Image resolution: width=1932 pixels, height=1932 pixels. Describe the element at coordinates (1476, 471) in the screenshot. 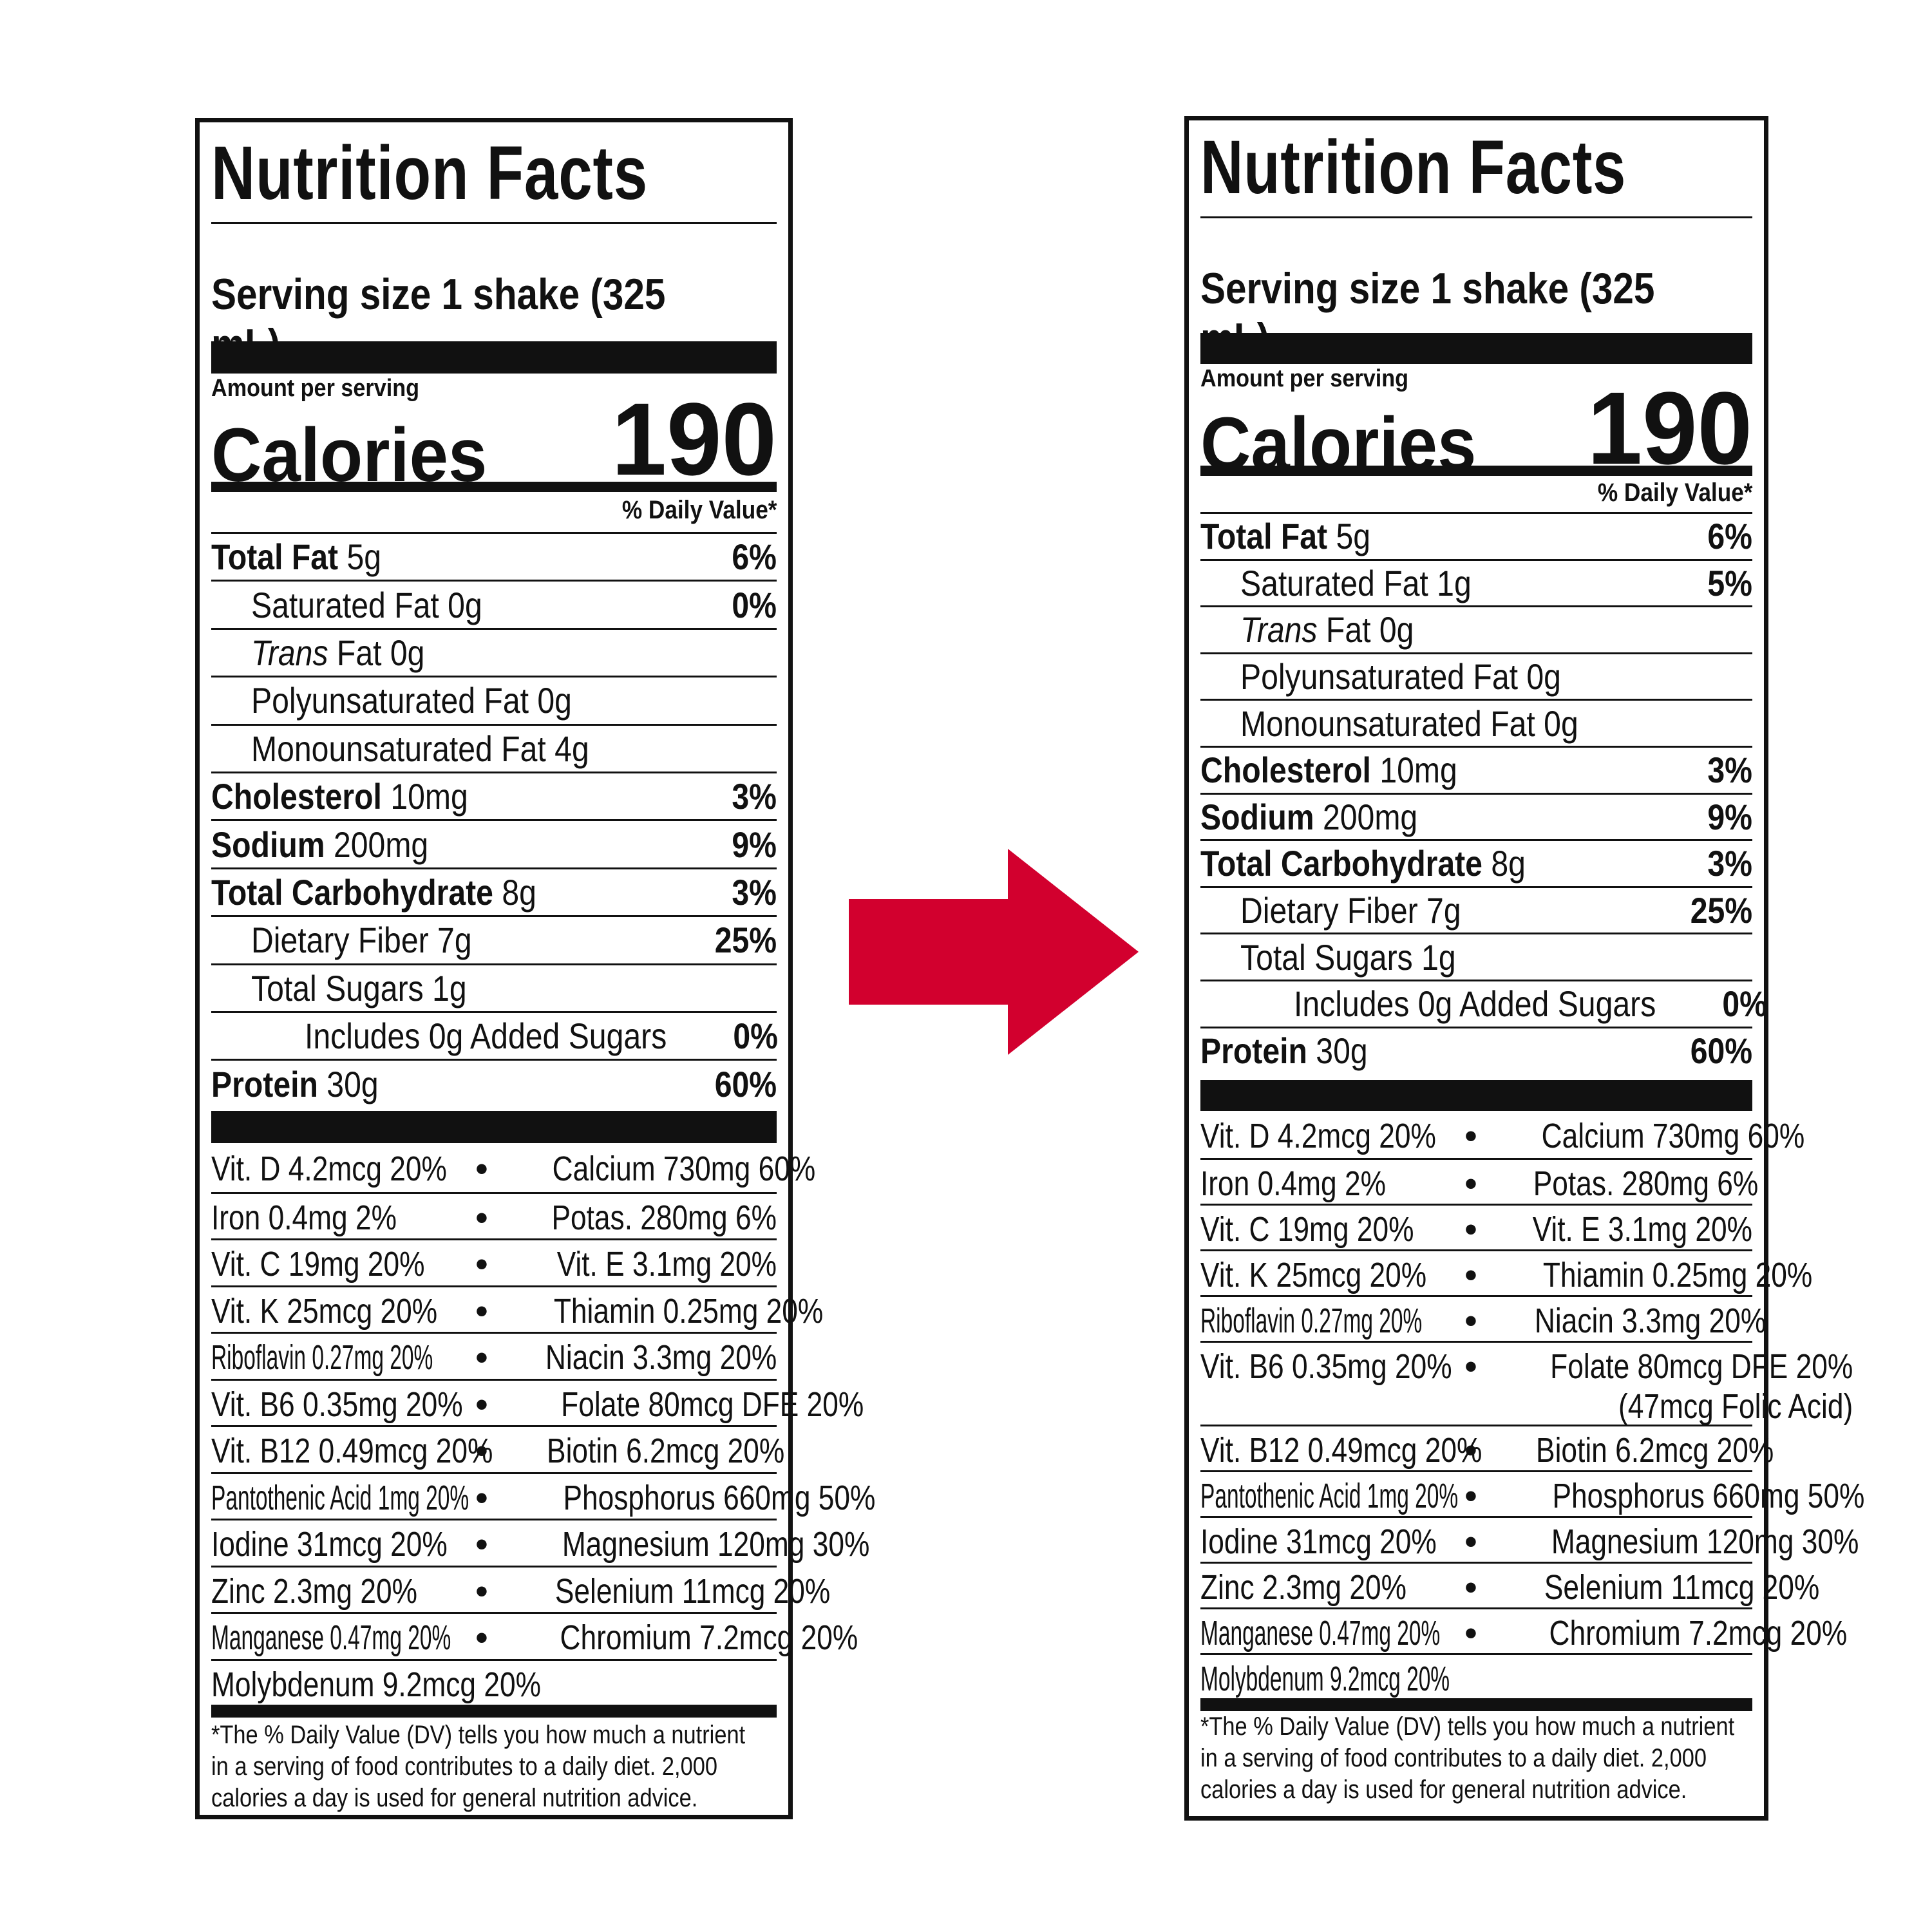

I see `medium-divider` at that location.